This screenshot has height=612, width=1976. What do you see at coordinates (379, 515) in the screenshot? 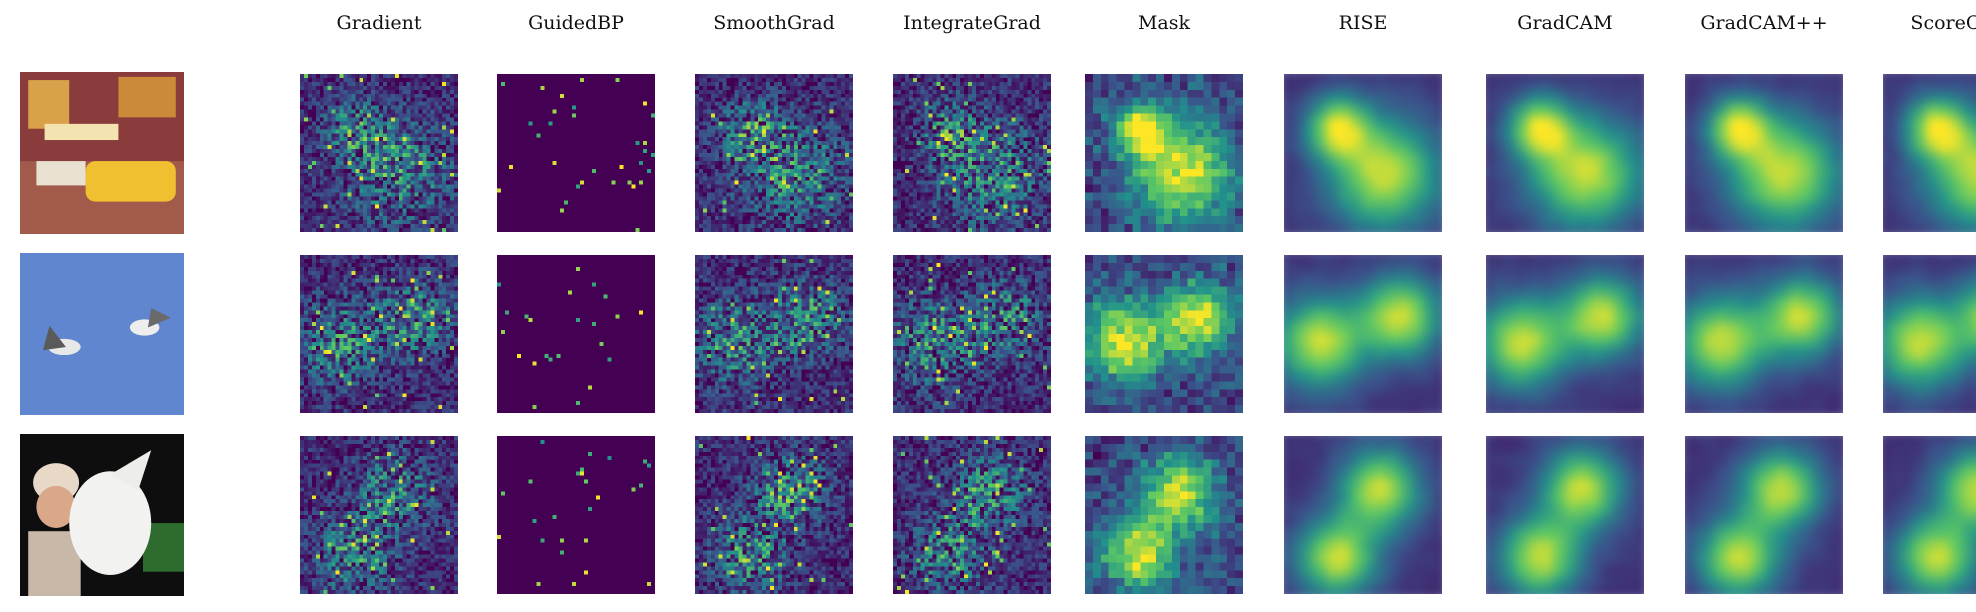
I see `saliency-map-dog-gradient` at bounding box center [379, 515].